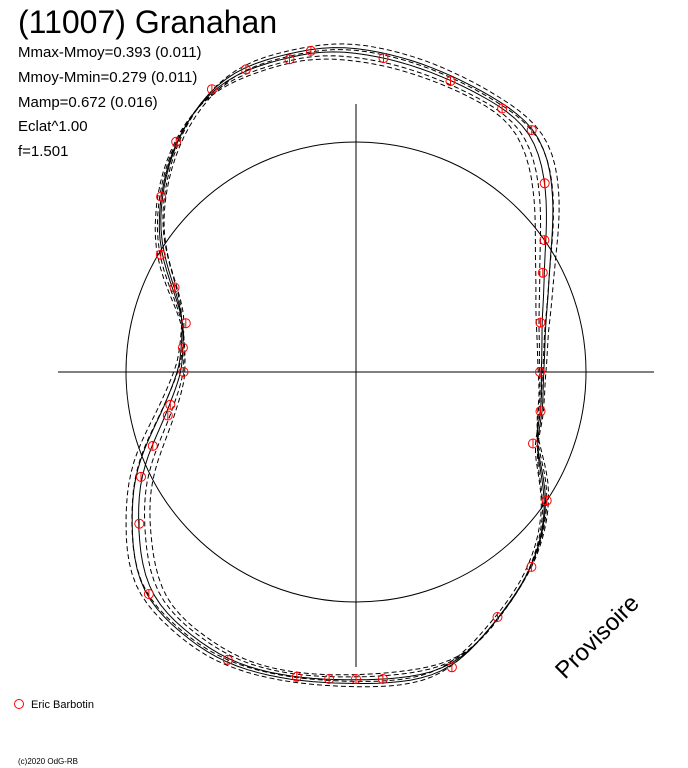 This screenshot has width=688, height=768. I want to click on stat-line: Mmax-Mmoy=0.393 (0.011), so click(110, 52).